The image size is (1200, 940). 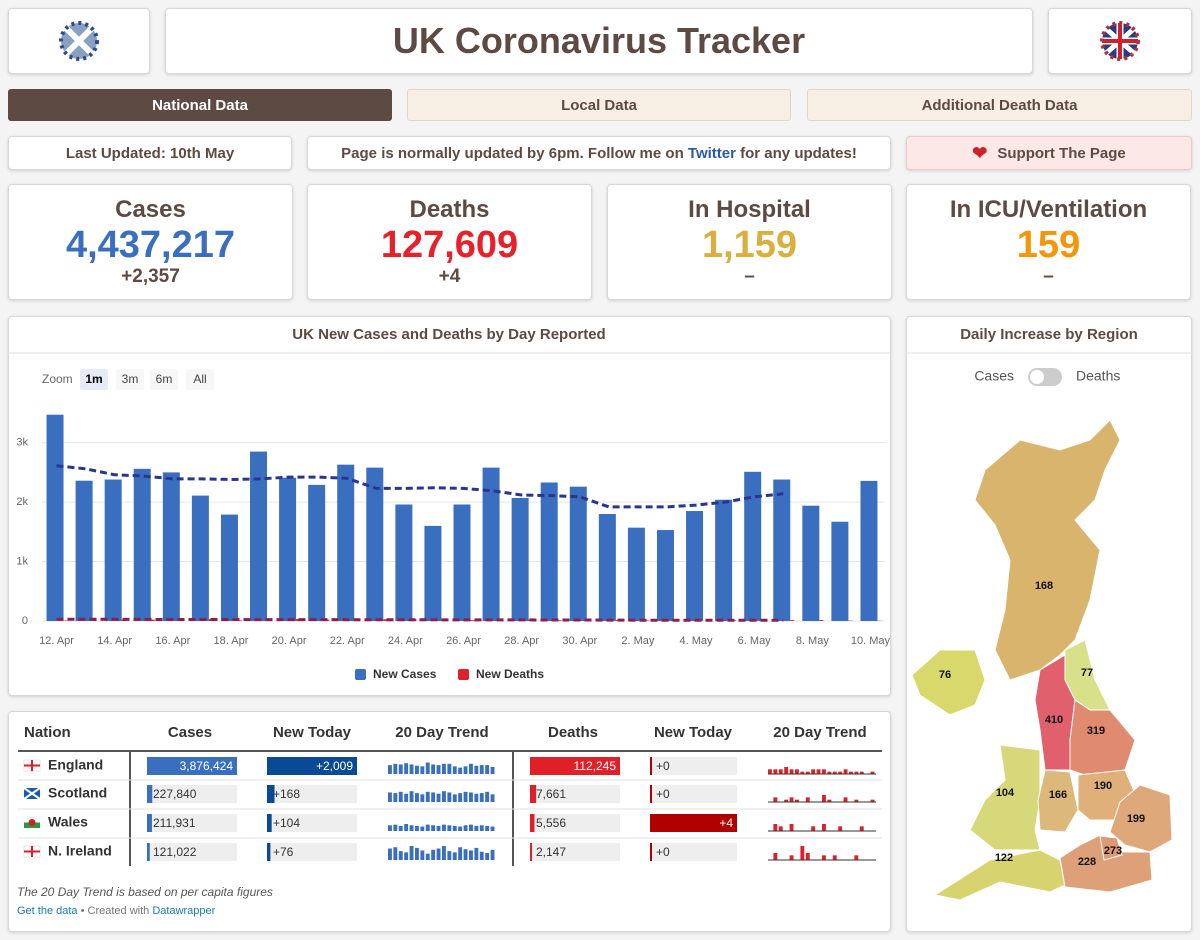 What do you see at coordinates (150, 276) in the screenshot?
I see `stat-change: +2,357` at bounding box center [150, 276].